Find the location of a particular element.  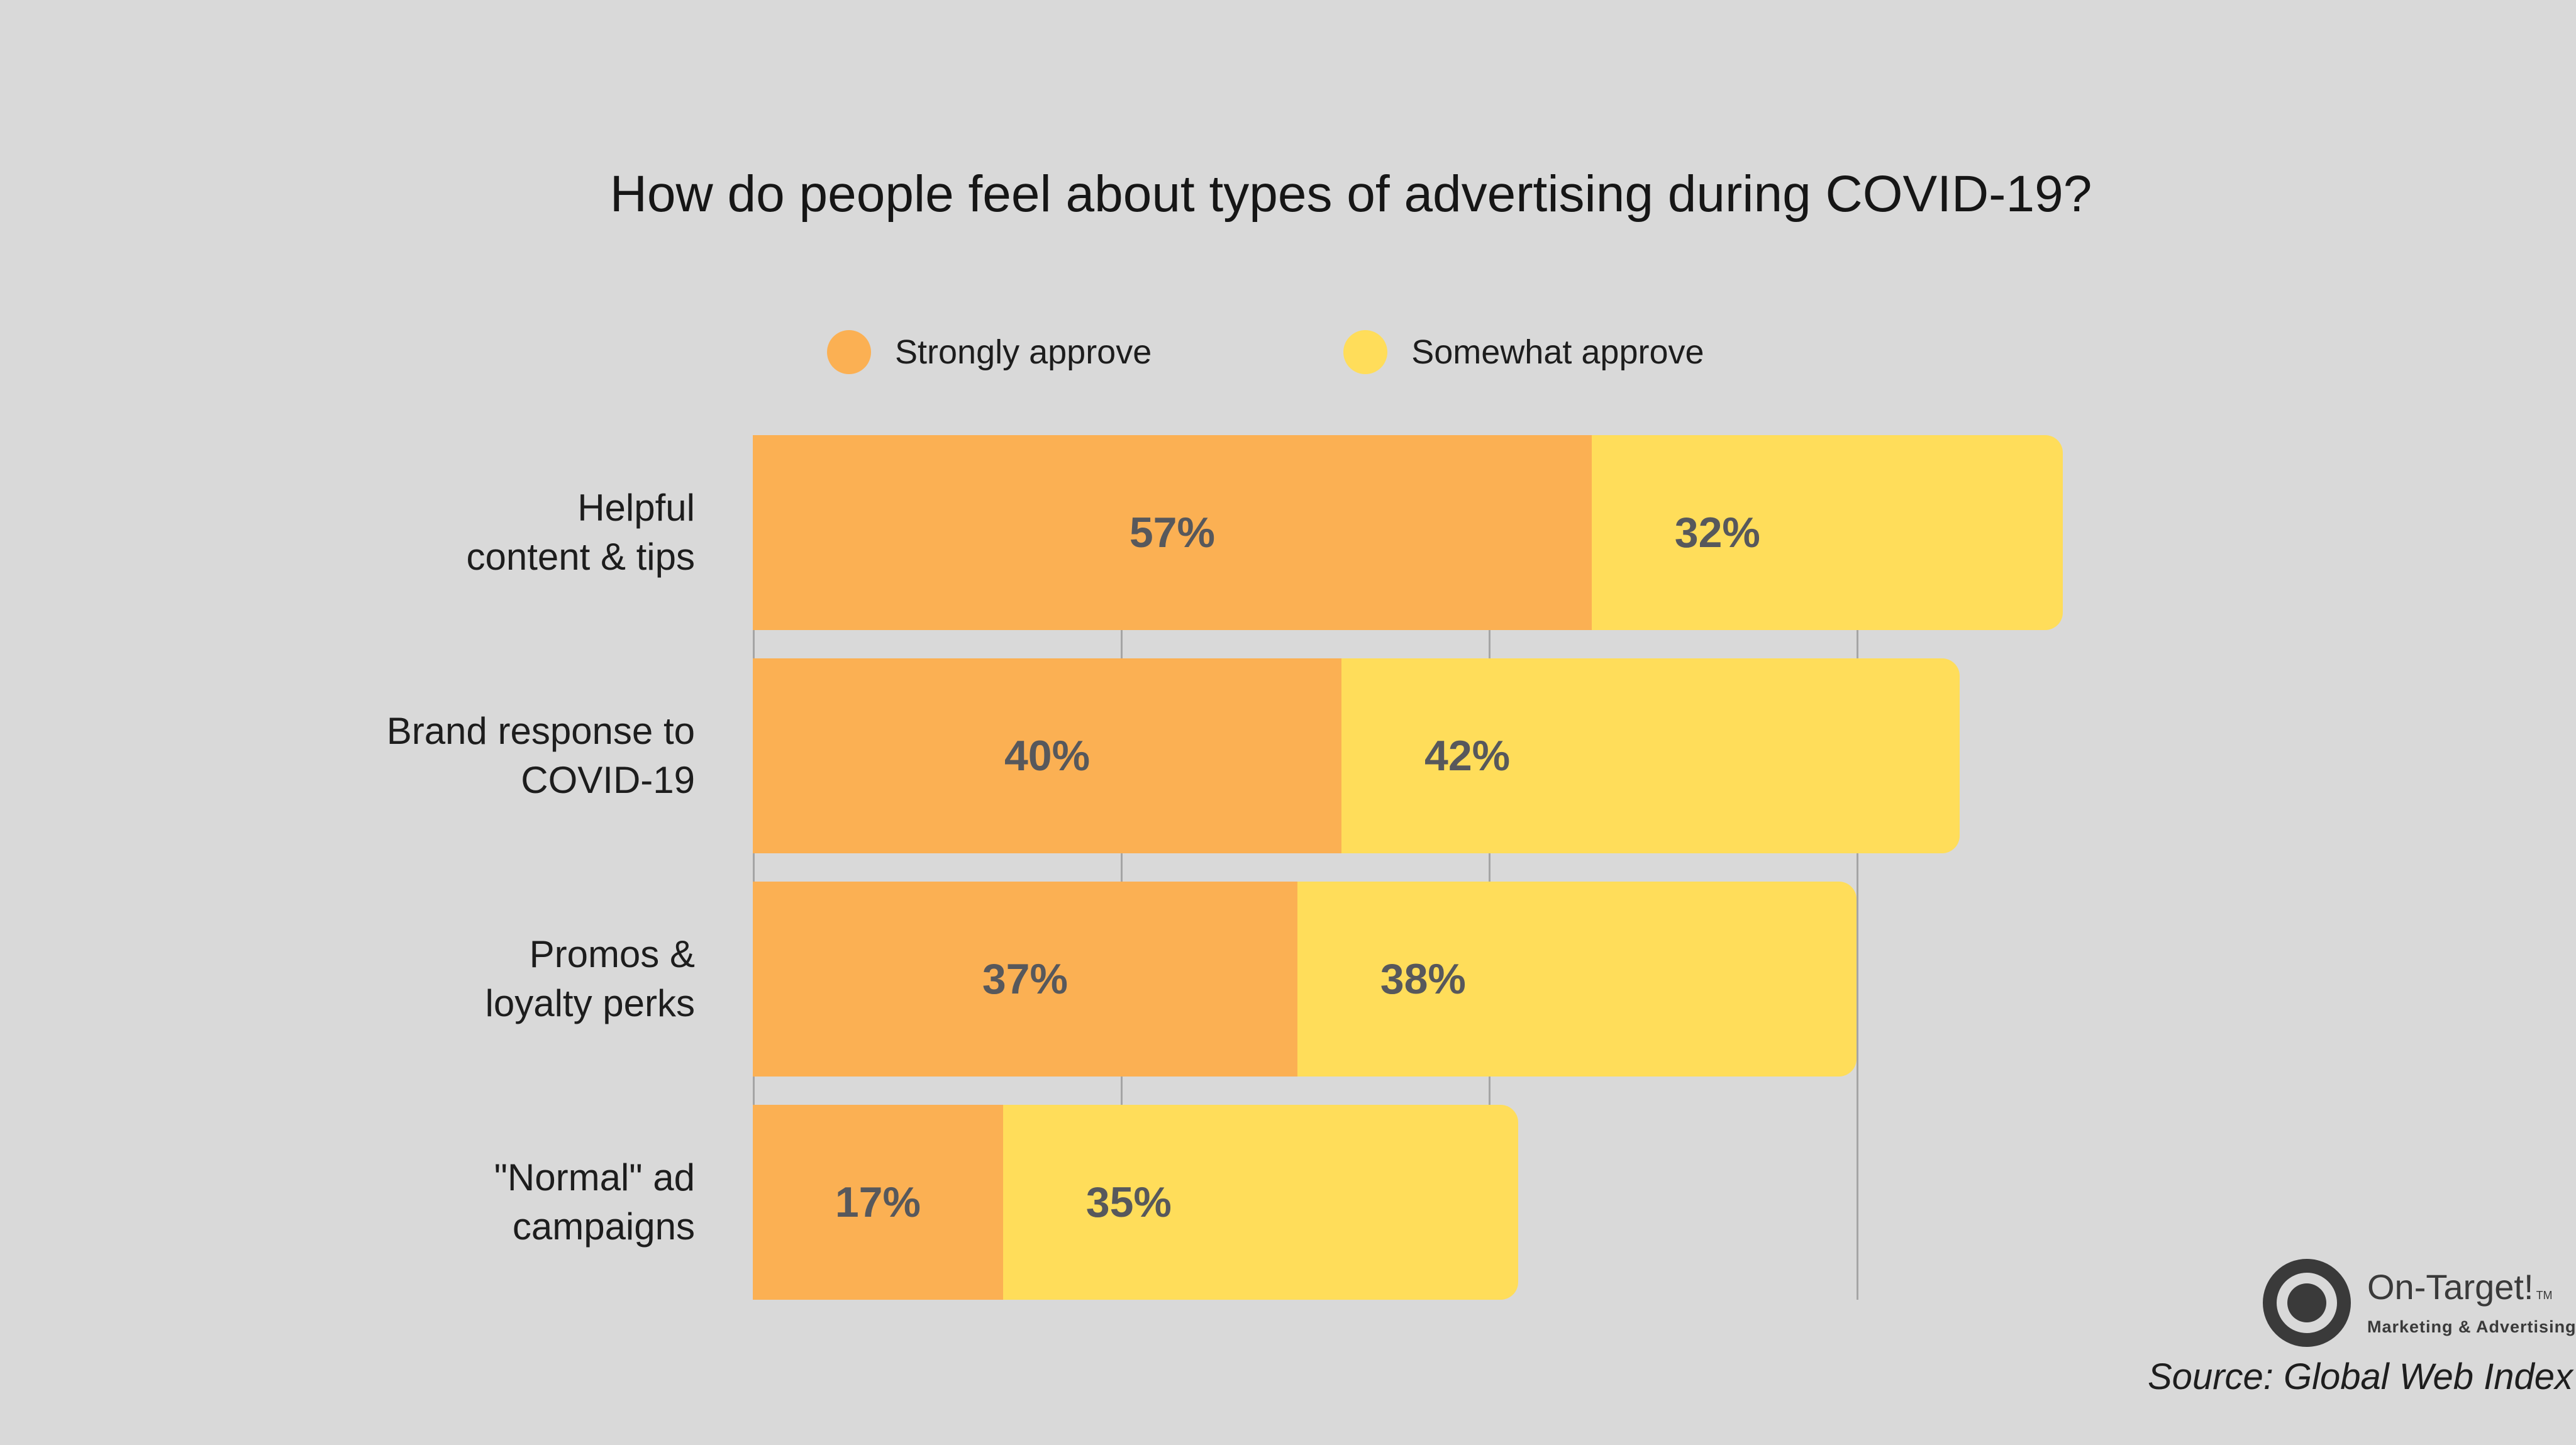

value-label: 42% is located at coordinates (1467, 756).